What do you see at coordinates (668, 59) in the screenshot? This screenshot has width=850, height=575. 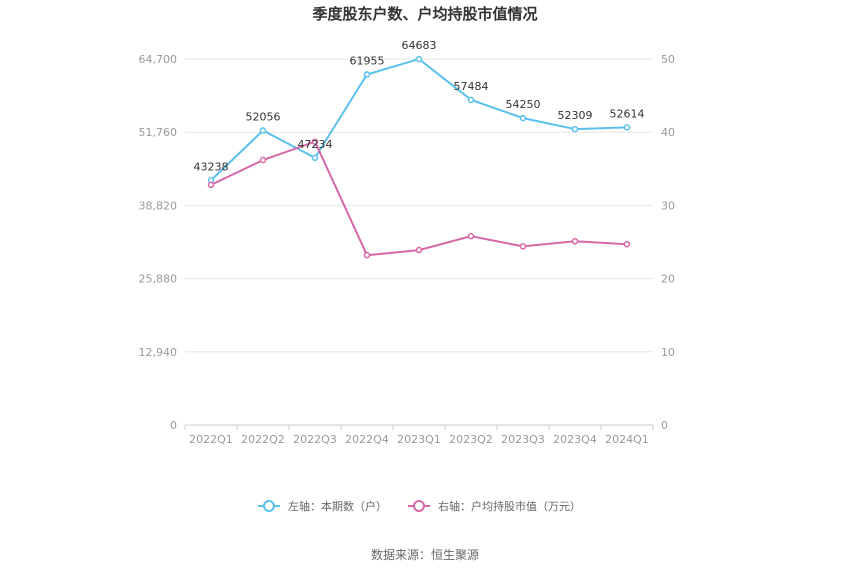 I see `right-tick-label: 50` at bounding box center [668, 59].